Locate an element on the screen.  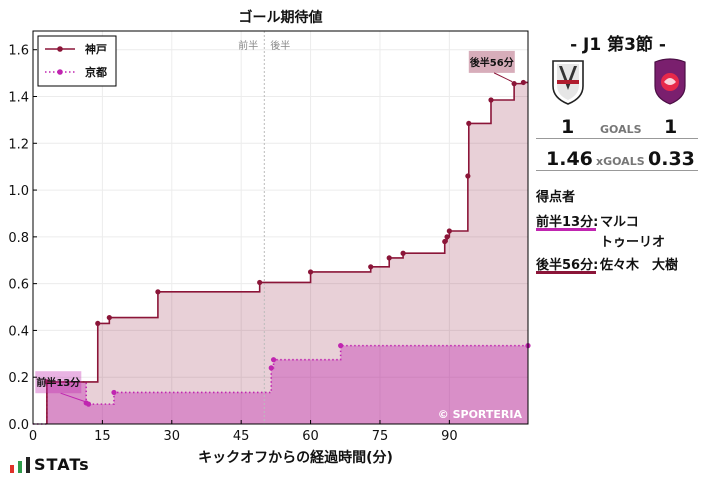
x-tick-label: 0 is located at coordinates (33, 436).